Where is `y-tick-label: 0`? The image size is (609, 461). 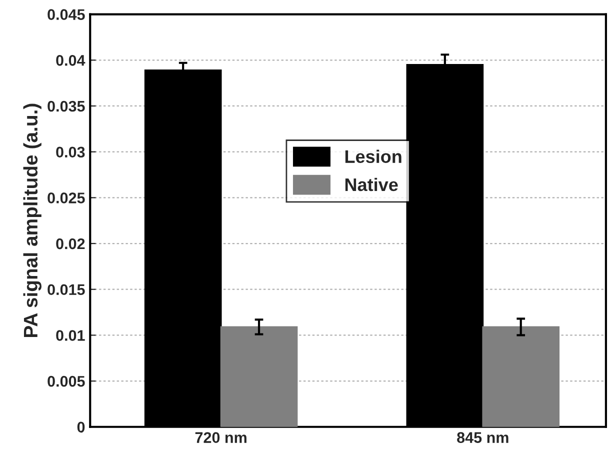 y-tick-label: 0 is located at coordinates (81, 427).